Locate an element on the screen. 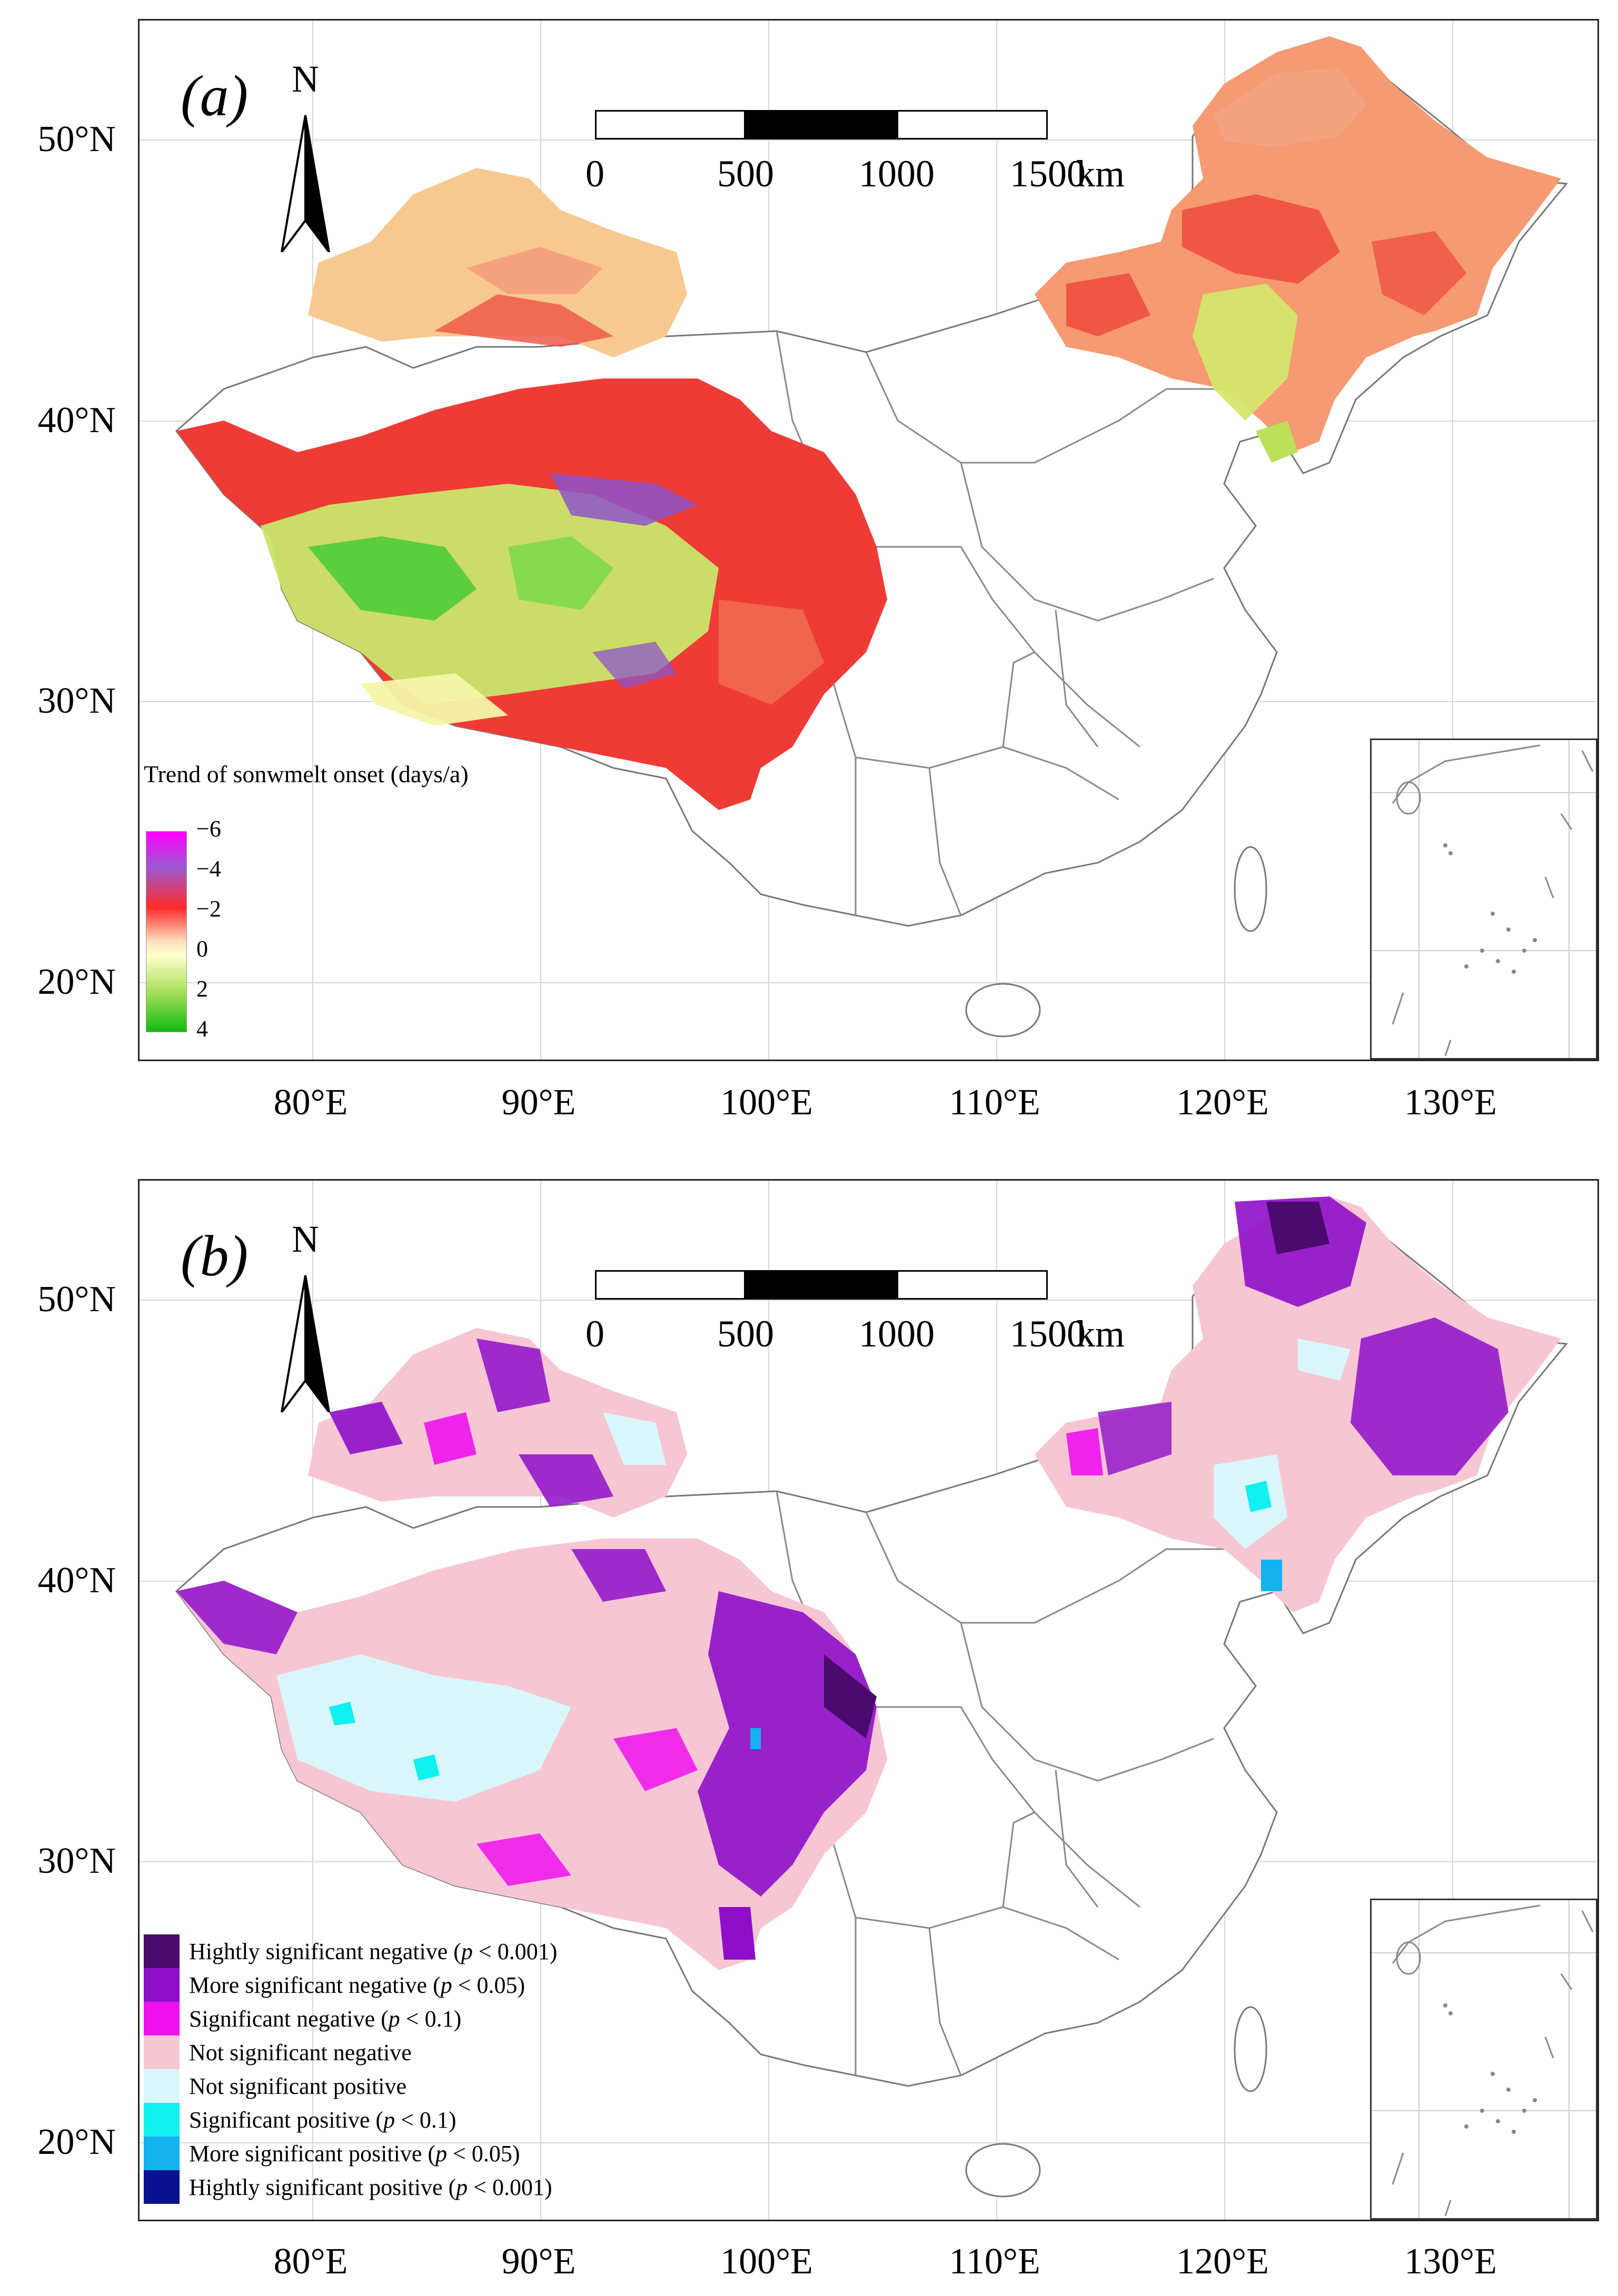  legend-item: More significant positive (p < 0.05) is located at coordinates (351, 2153).